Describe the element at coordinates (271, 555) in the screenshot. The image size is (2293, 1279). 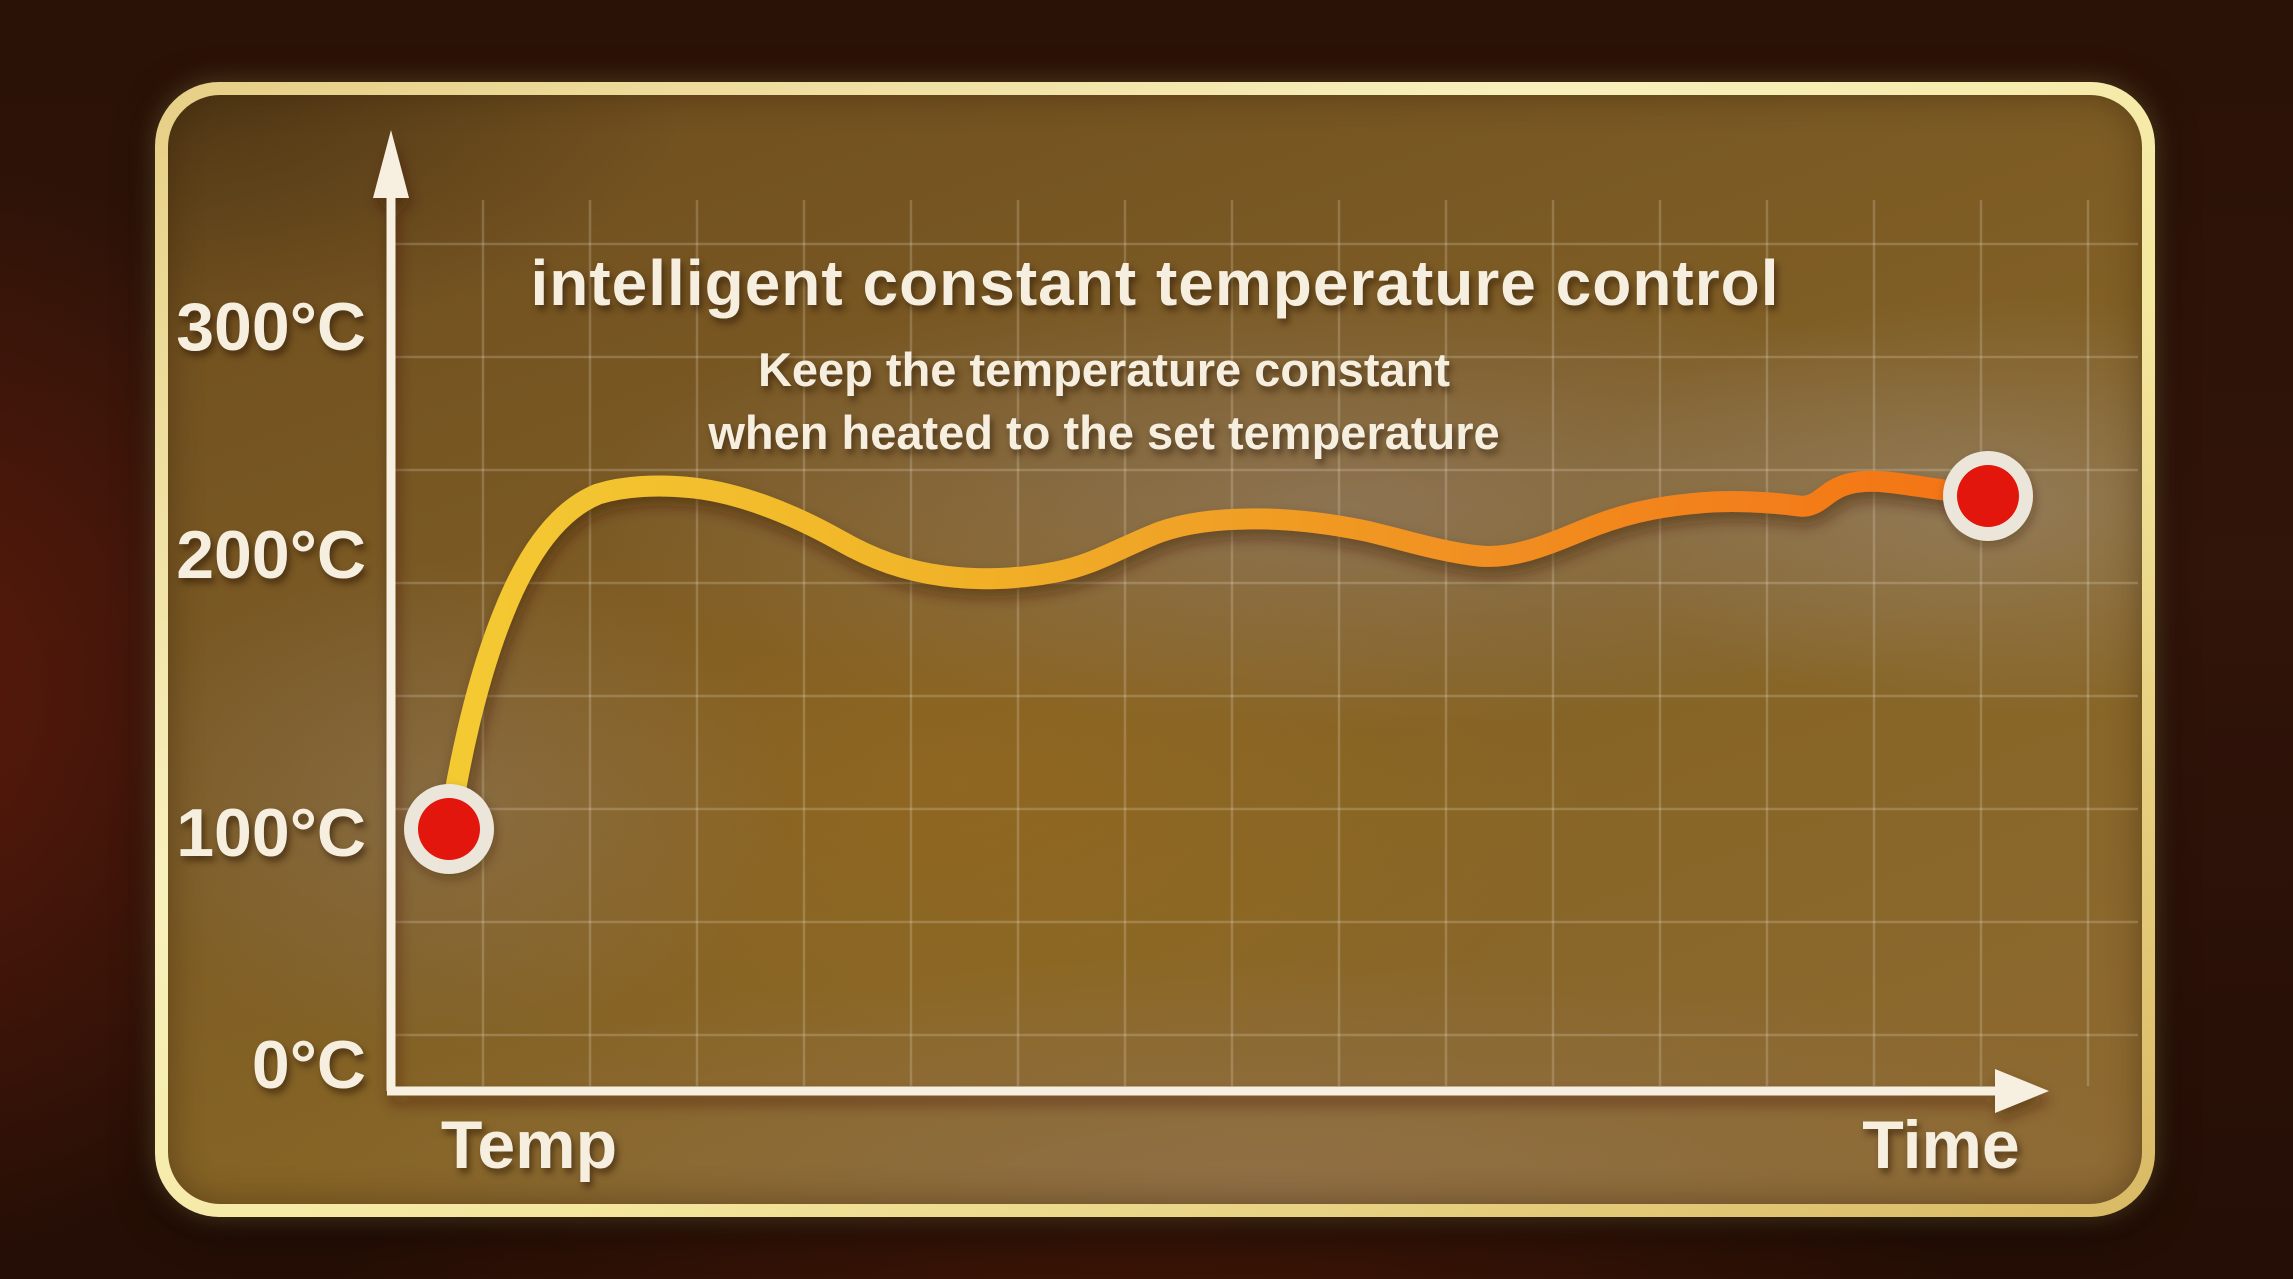
I see `y-tick-200c: 200°C` at that location.